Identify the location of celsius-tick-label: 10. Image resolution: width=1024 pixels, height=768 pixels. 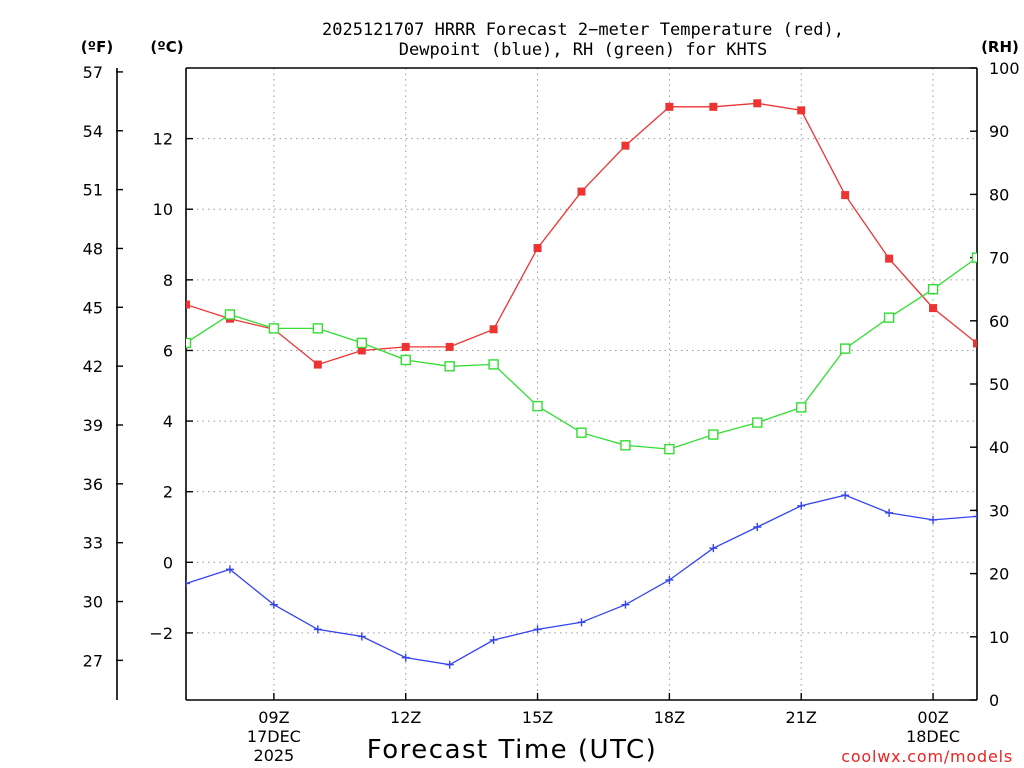
(163, 209).